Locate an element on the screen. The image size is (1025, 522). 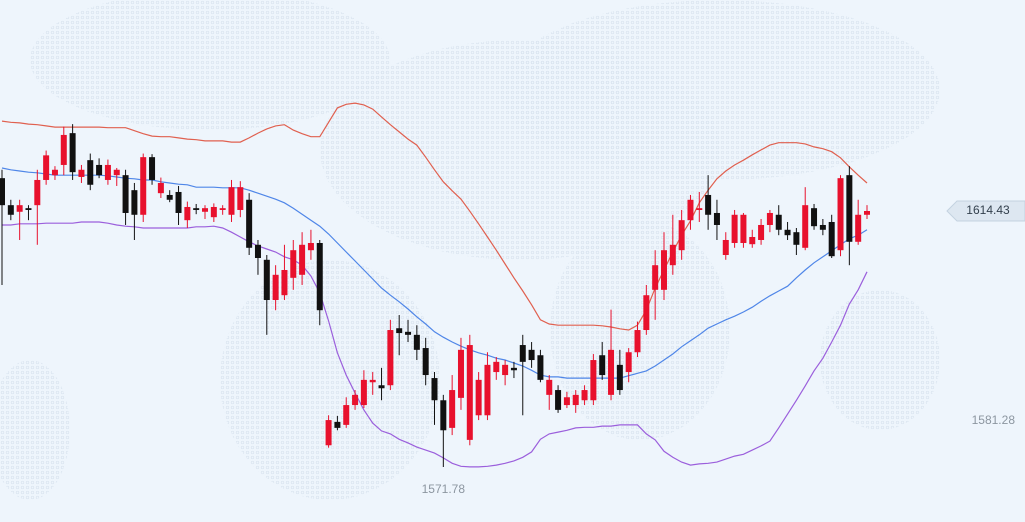
low-price-label: 1571.78 is located at coordinates (444, 489).